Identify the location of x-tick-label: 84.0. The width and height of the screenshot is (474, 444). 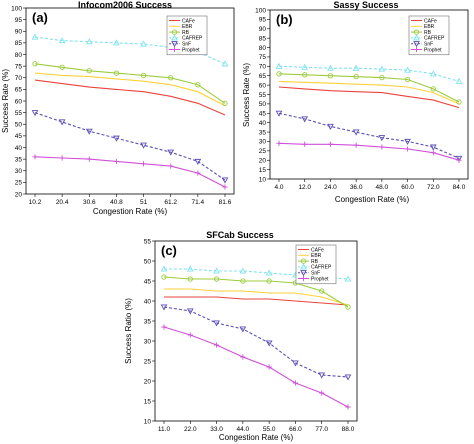
(459, 187).